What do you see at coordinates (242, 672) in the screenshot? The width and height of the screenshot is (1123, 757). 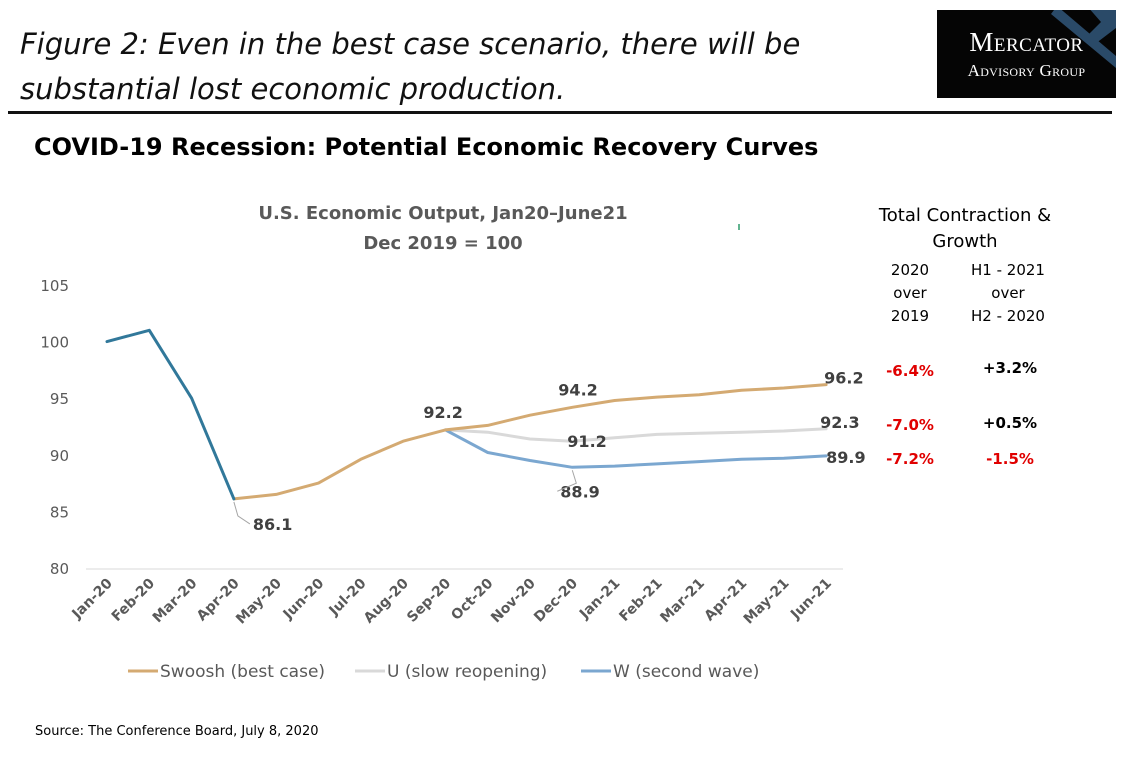 I see `legend-label: Swoosh (best case)` at bounding box center [242, 672].